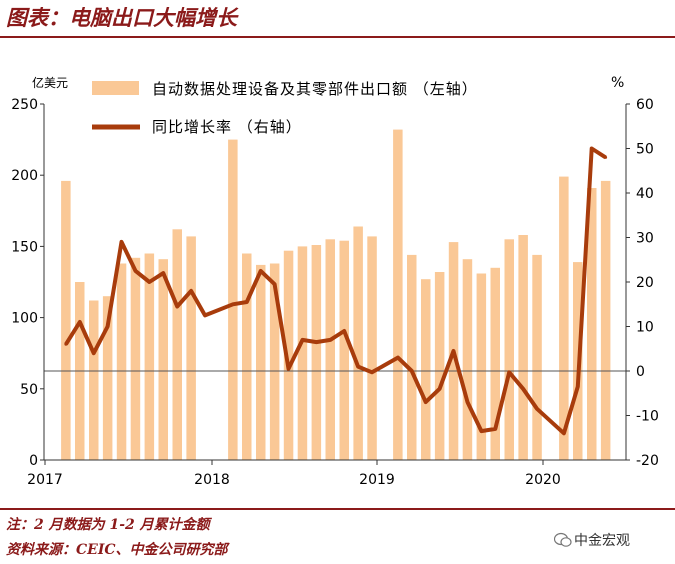  I want to click on x-tick-label: 2020, so click(543, 480).